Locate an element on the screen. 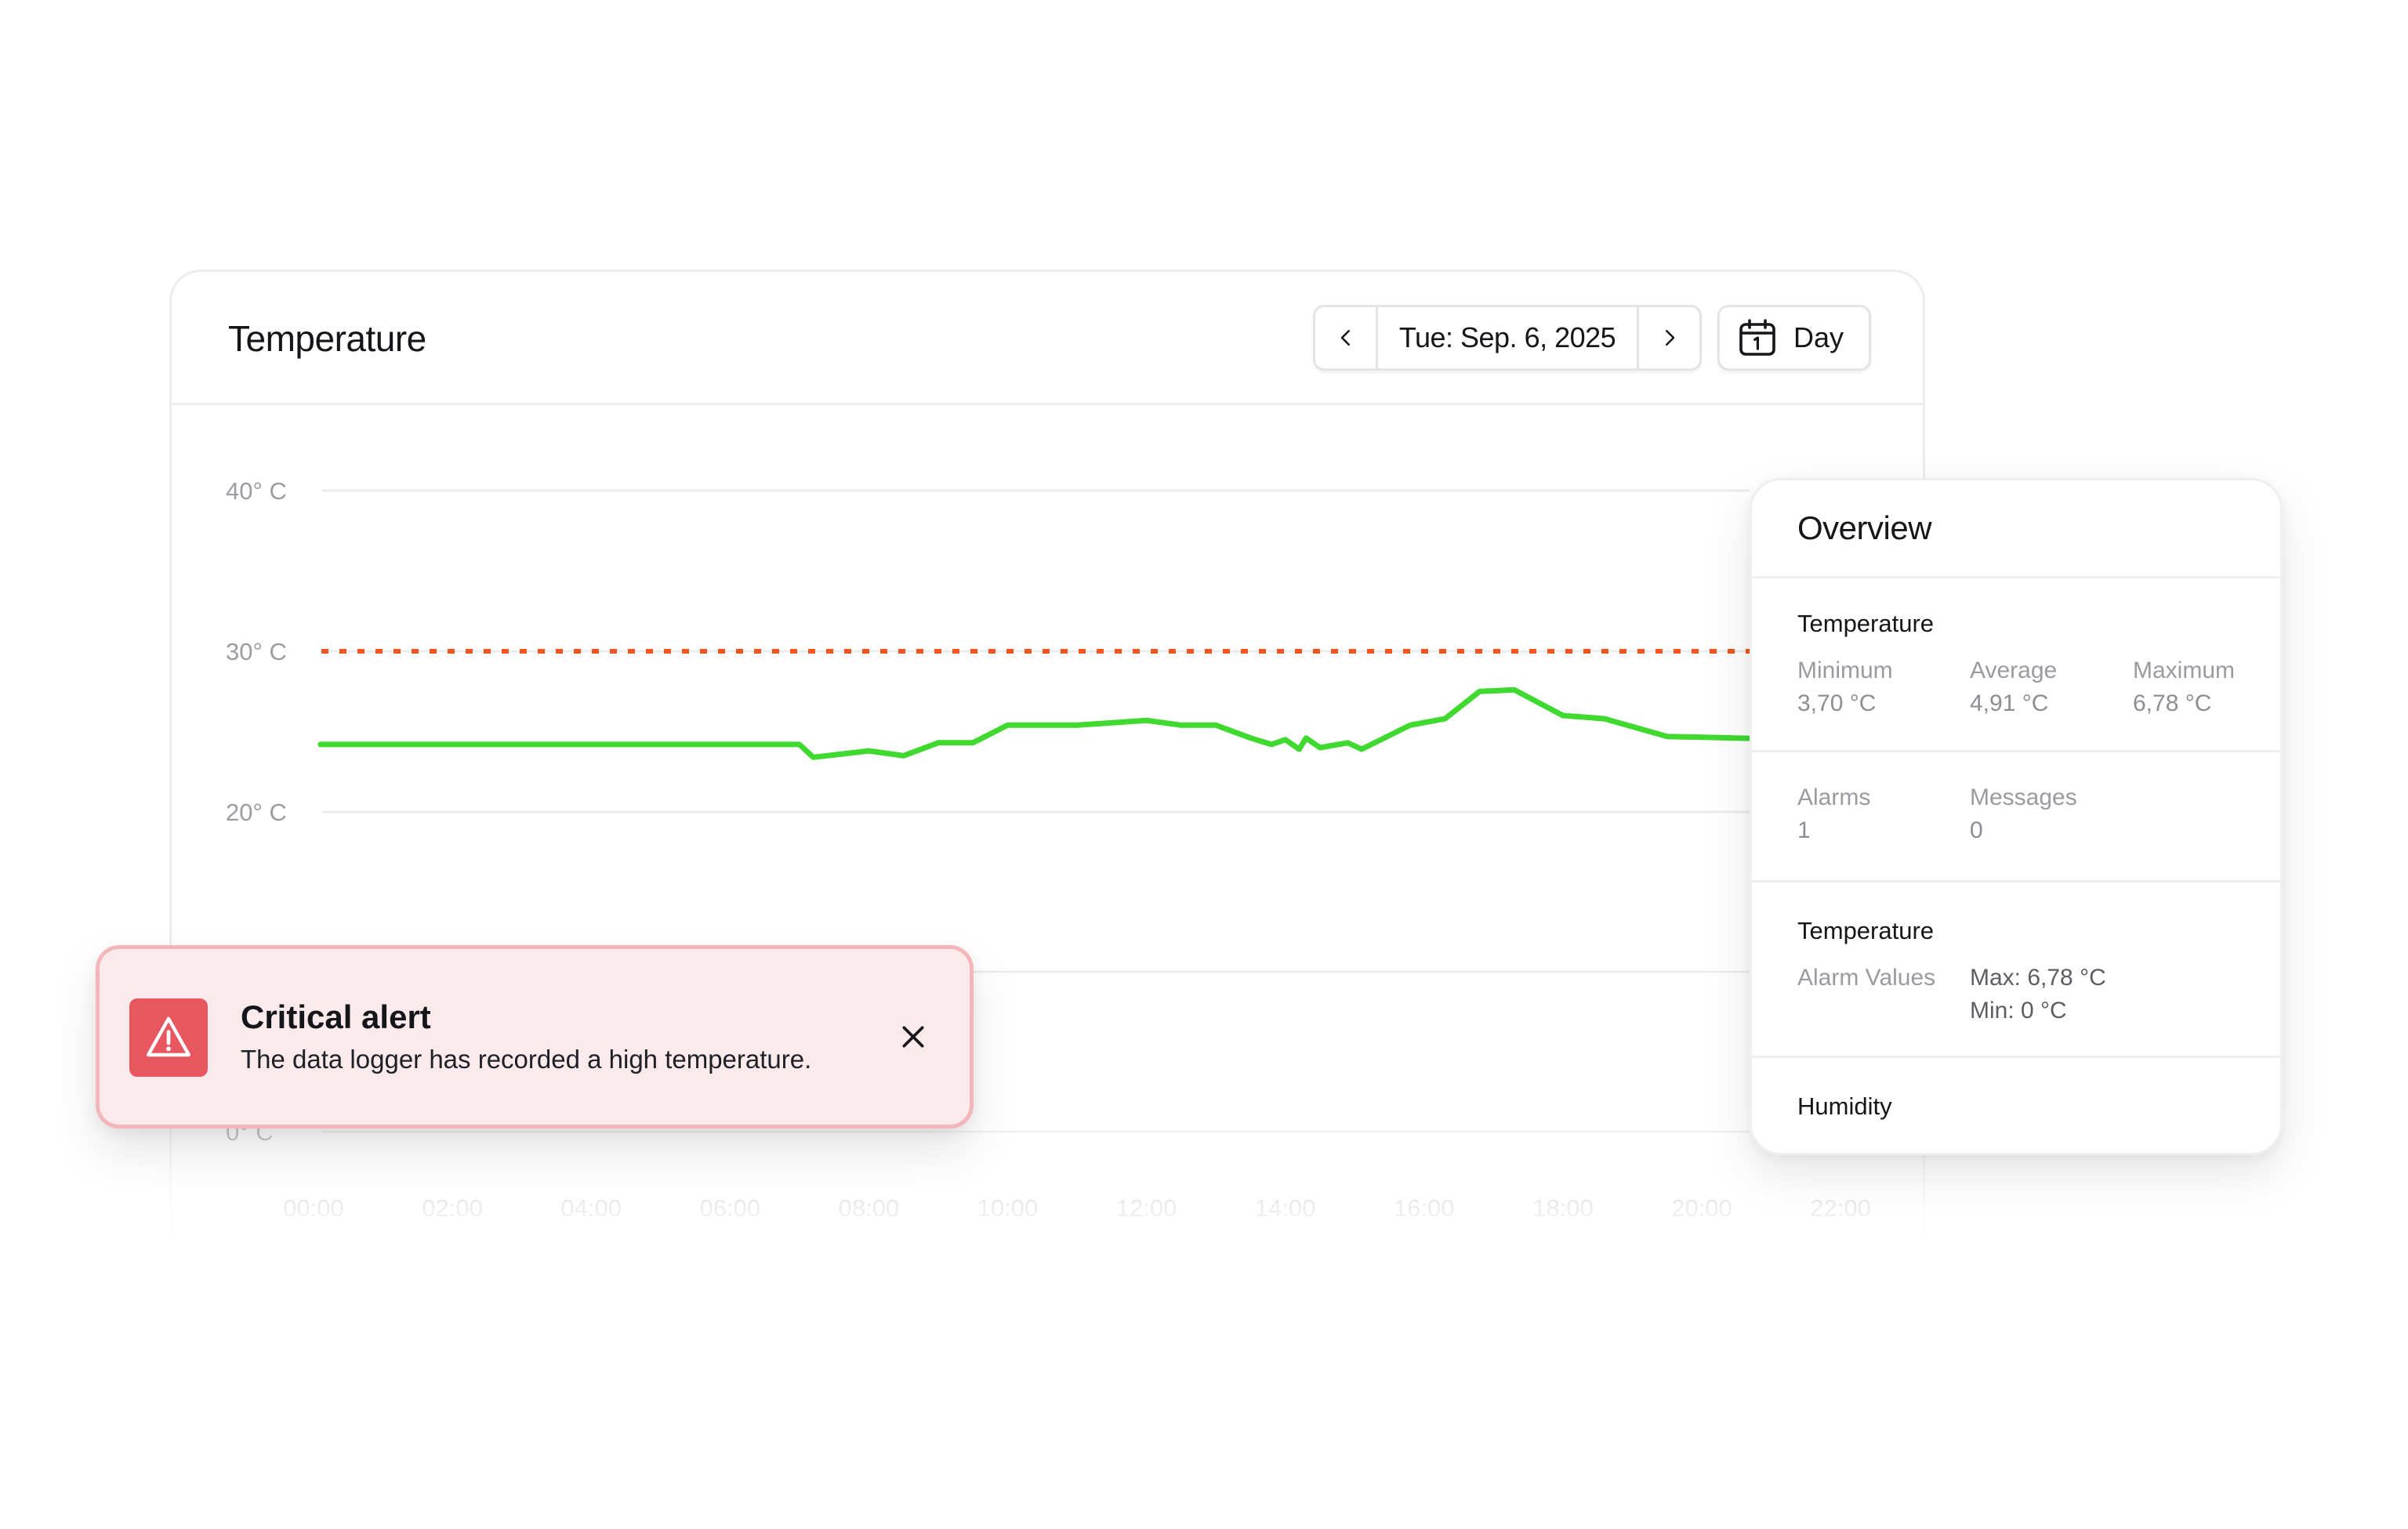 The width and height of the screenshot is (2408, 1529). warning-triangle-icon is located at coordinates (168, 1036).